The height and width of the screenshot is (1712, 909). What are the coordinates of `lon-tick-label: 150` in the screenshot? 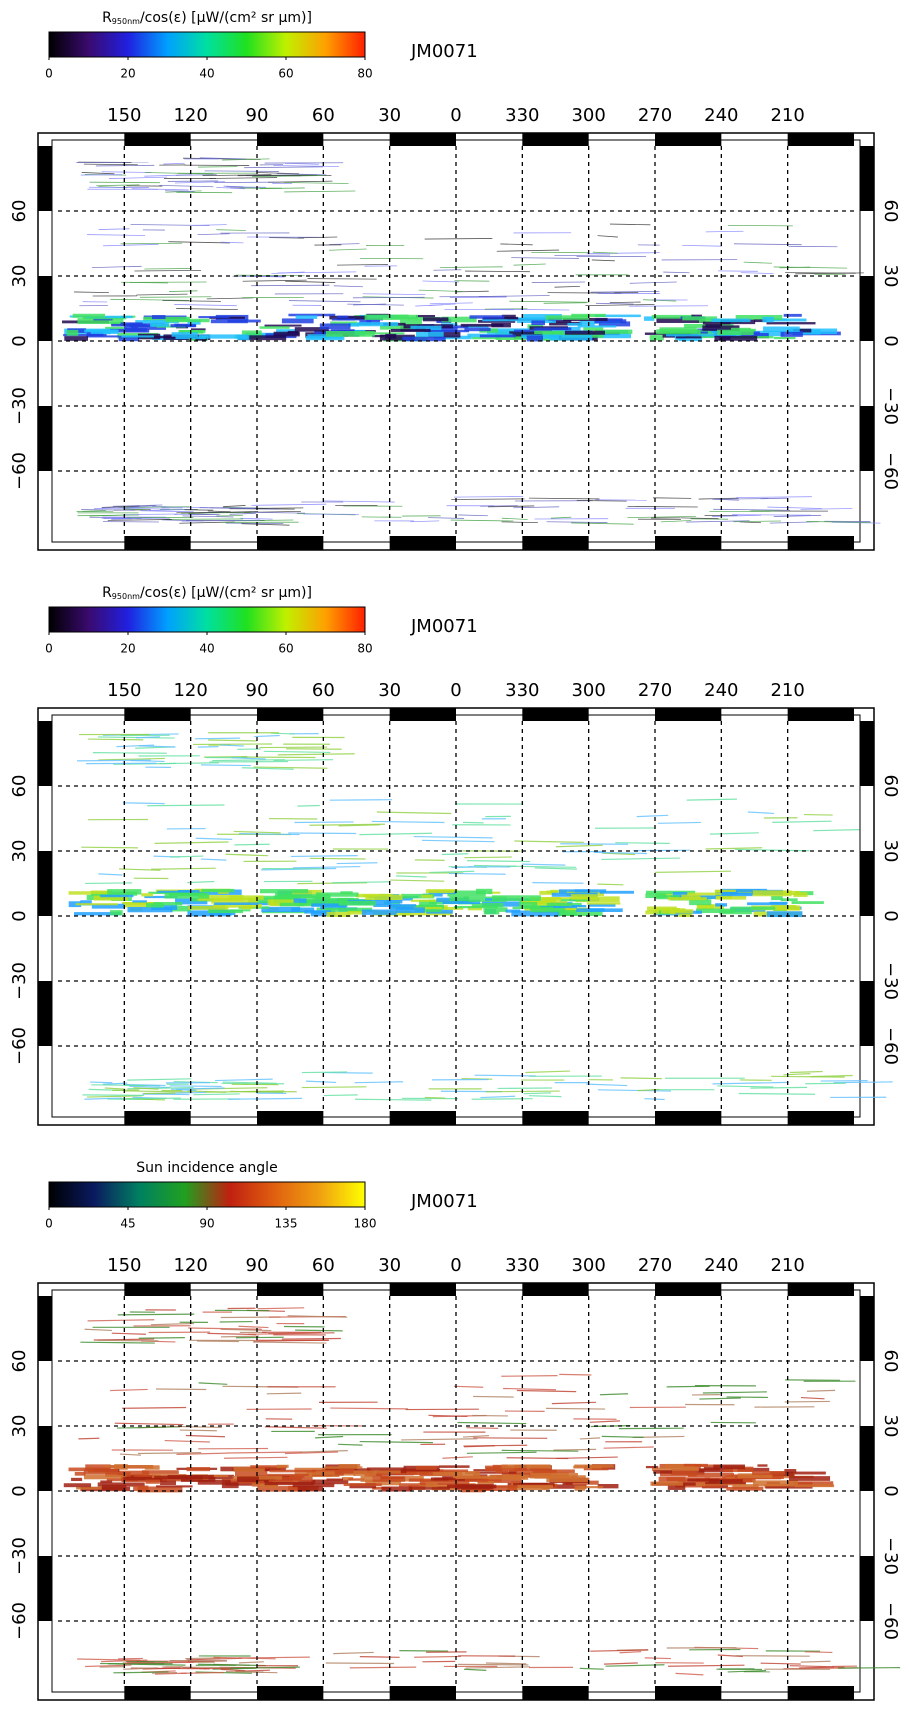 It's located at (124, 115).